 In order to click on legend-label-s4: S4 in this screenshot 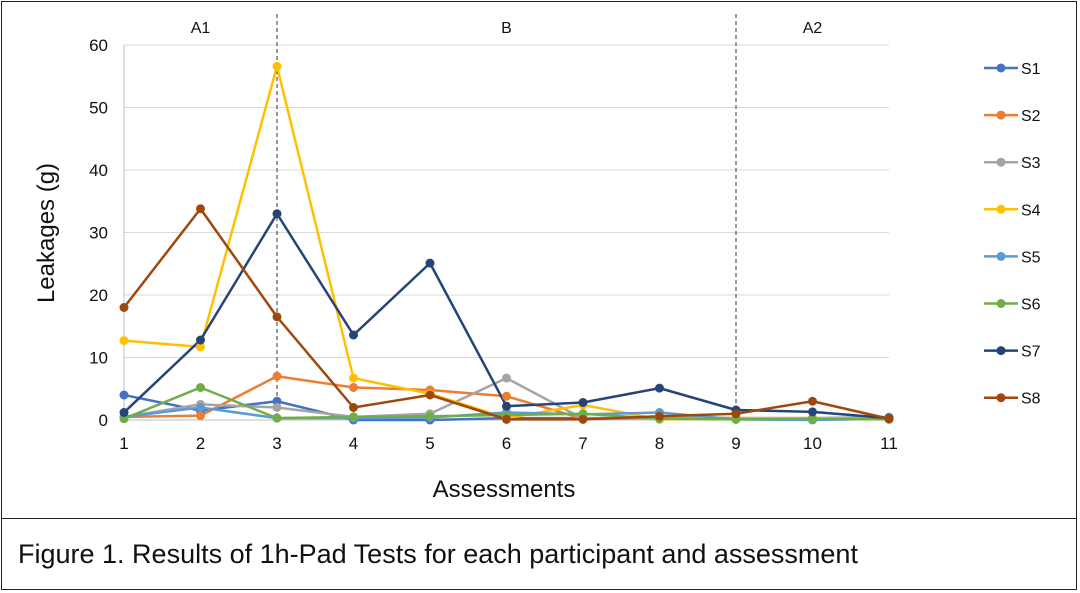, I will do `click(1031, 210)`.